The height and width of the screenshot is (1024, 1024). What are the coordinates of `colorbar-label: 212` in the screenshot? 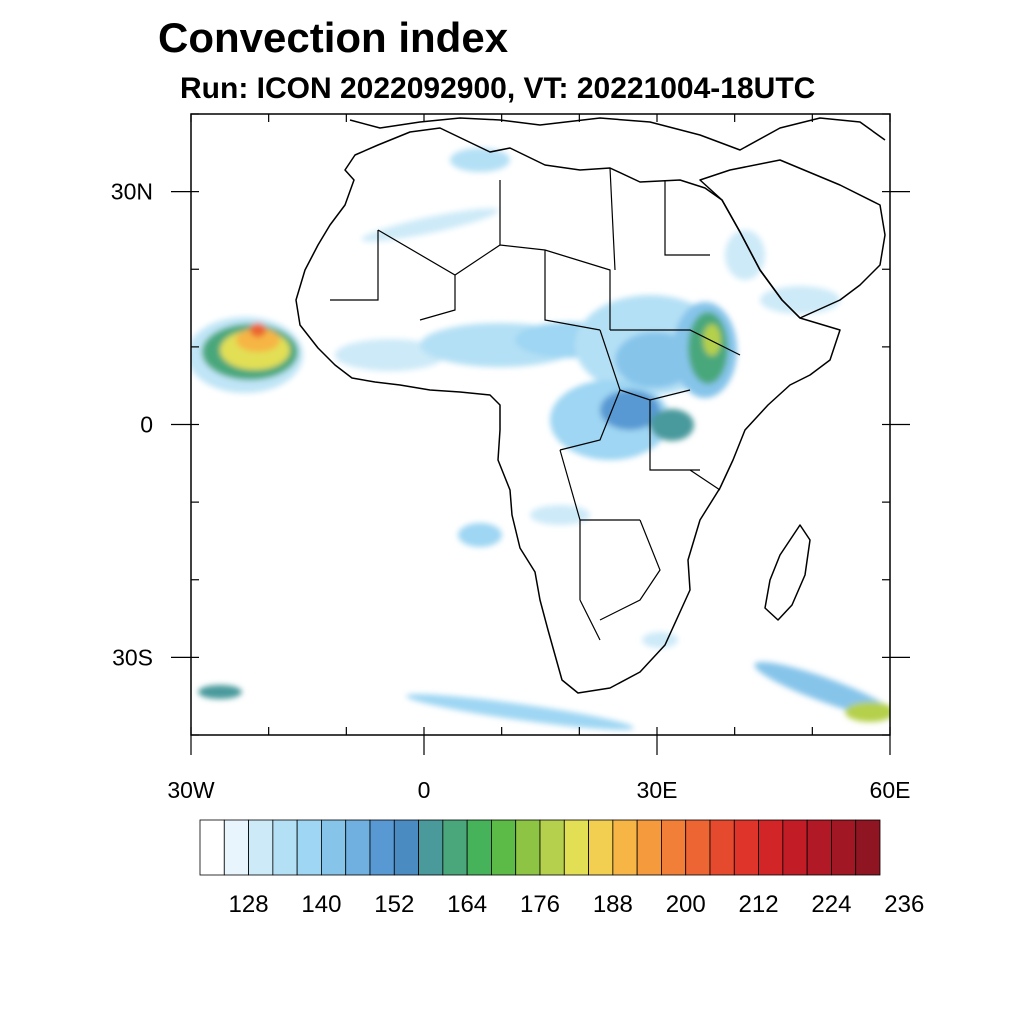 It's located at (759, 904).